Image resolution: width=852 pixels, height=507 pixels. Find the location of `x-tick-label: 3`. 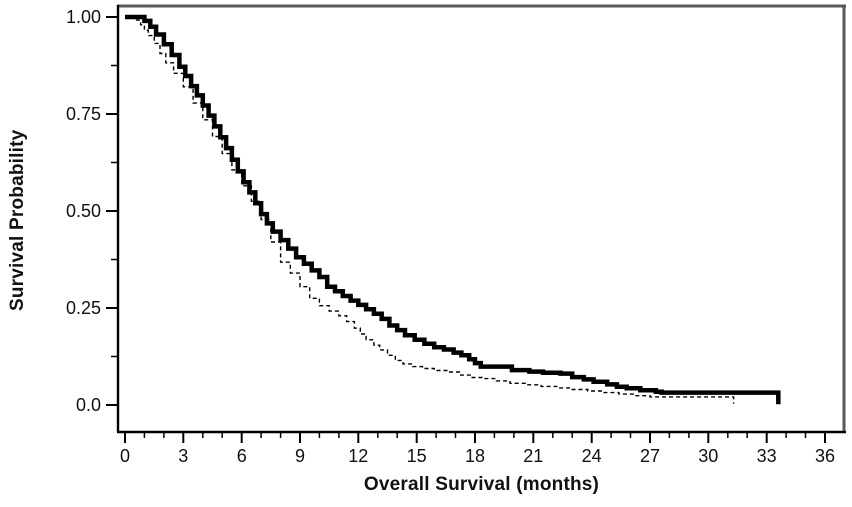

x-tick-label: 3 is located at coordinates (183, 456).